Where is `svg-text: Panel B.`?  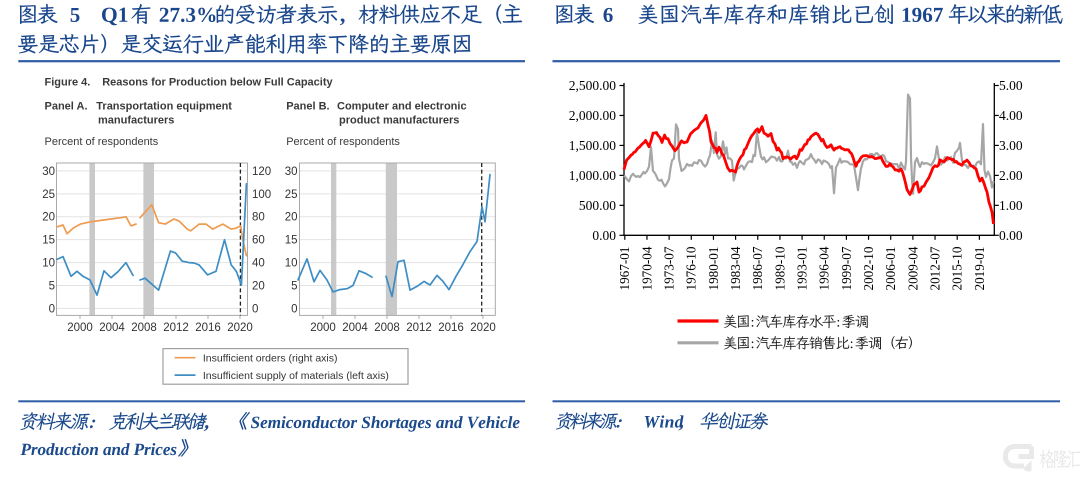
svg-text: Panel B. is located at coordinates (307, 107).